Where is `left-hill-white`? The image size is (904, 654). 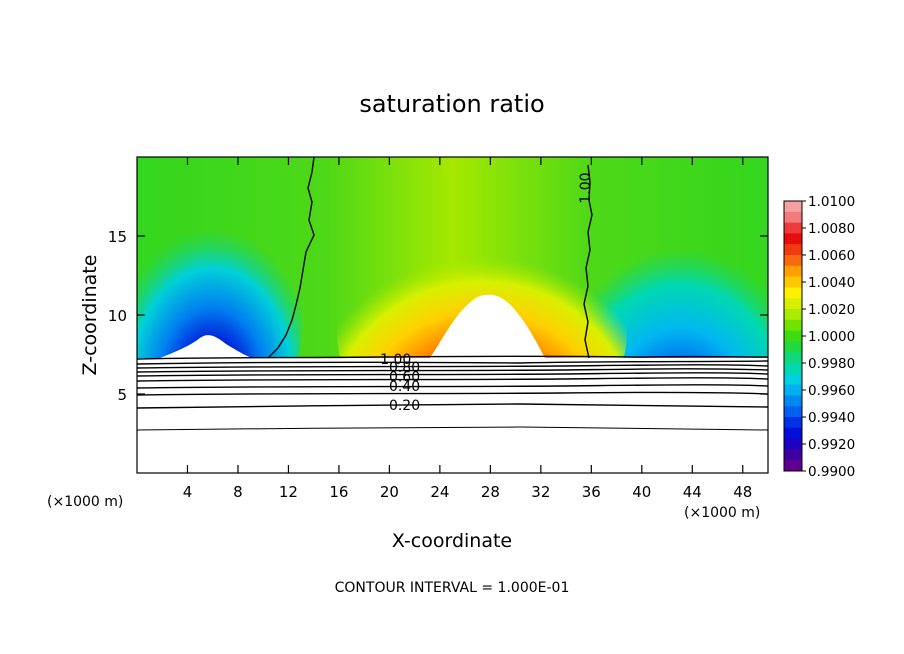
left-hill-white is located at coordinates (206, 346).